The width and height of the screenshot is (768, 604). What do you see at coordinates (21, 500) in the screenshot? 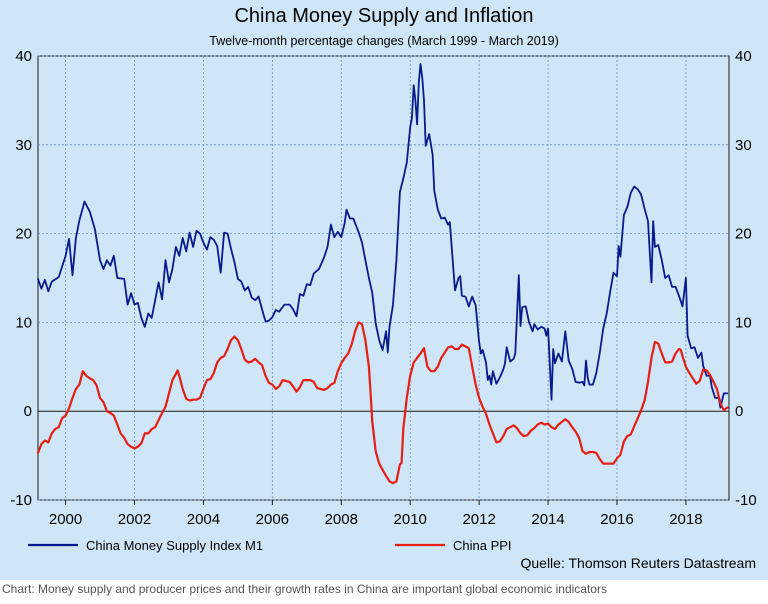
I see `y-tick-label-left: -10` at bounding box center [21, 500].